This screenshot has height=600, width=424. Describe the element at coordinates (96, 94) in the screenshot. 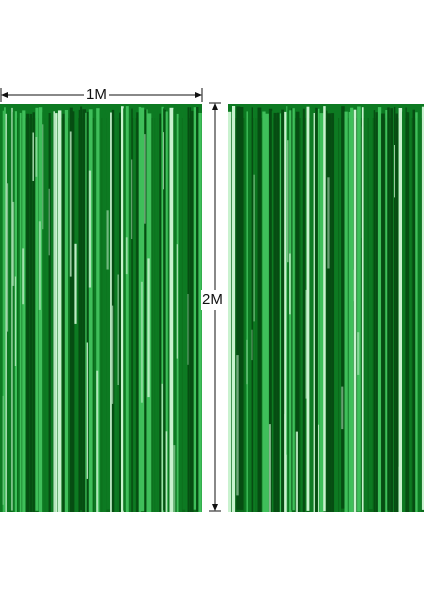

I see `width-label: 1M` at that location.